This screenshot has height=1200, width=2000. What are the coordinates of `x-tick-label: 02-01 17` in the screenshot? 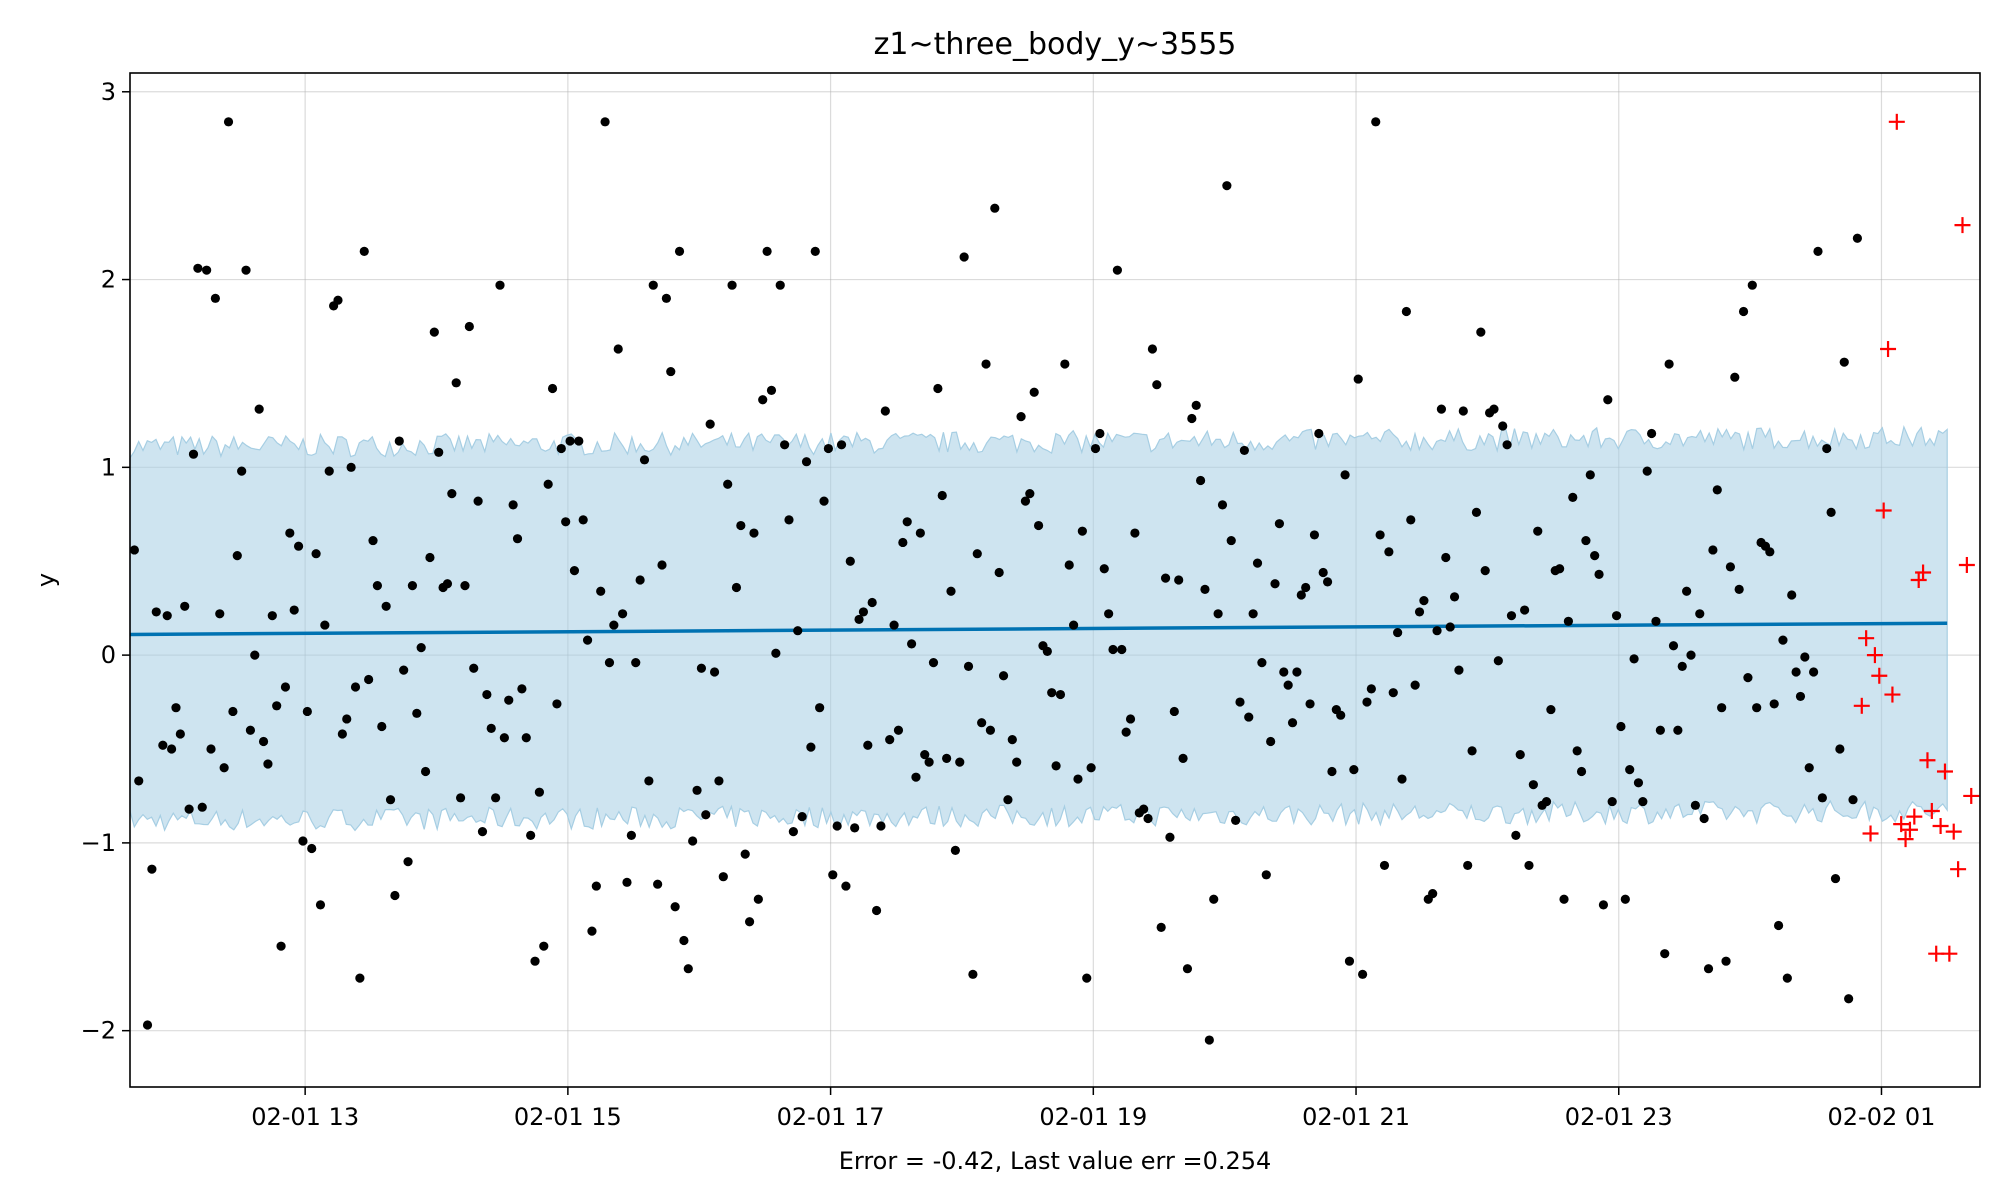 It's located at (831, 1117).